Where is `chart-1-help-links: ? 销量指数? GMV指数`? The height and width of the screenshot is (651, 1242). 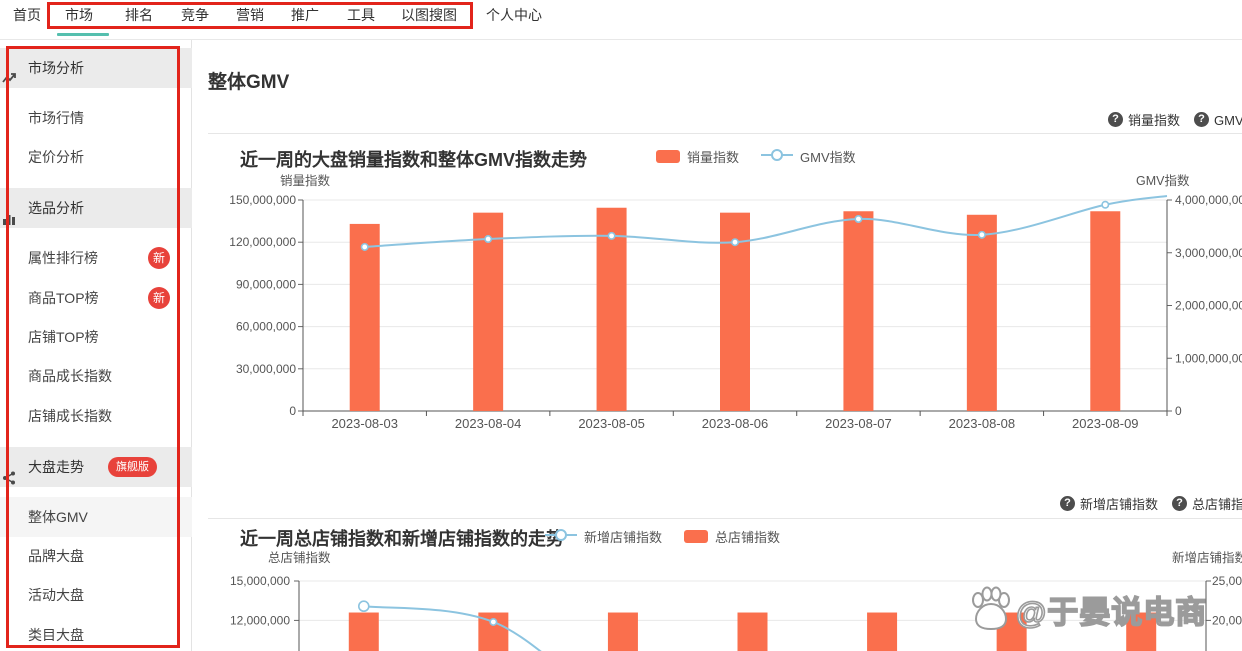 chart-1-help-links: ? 销量指数? GMV指数 is located at coordinates (1175, 119).